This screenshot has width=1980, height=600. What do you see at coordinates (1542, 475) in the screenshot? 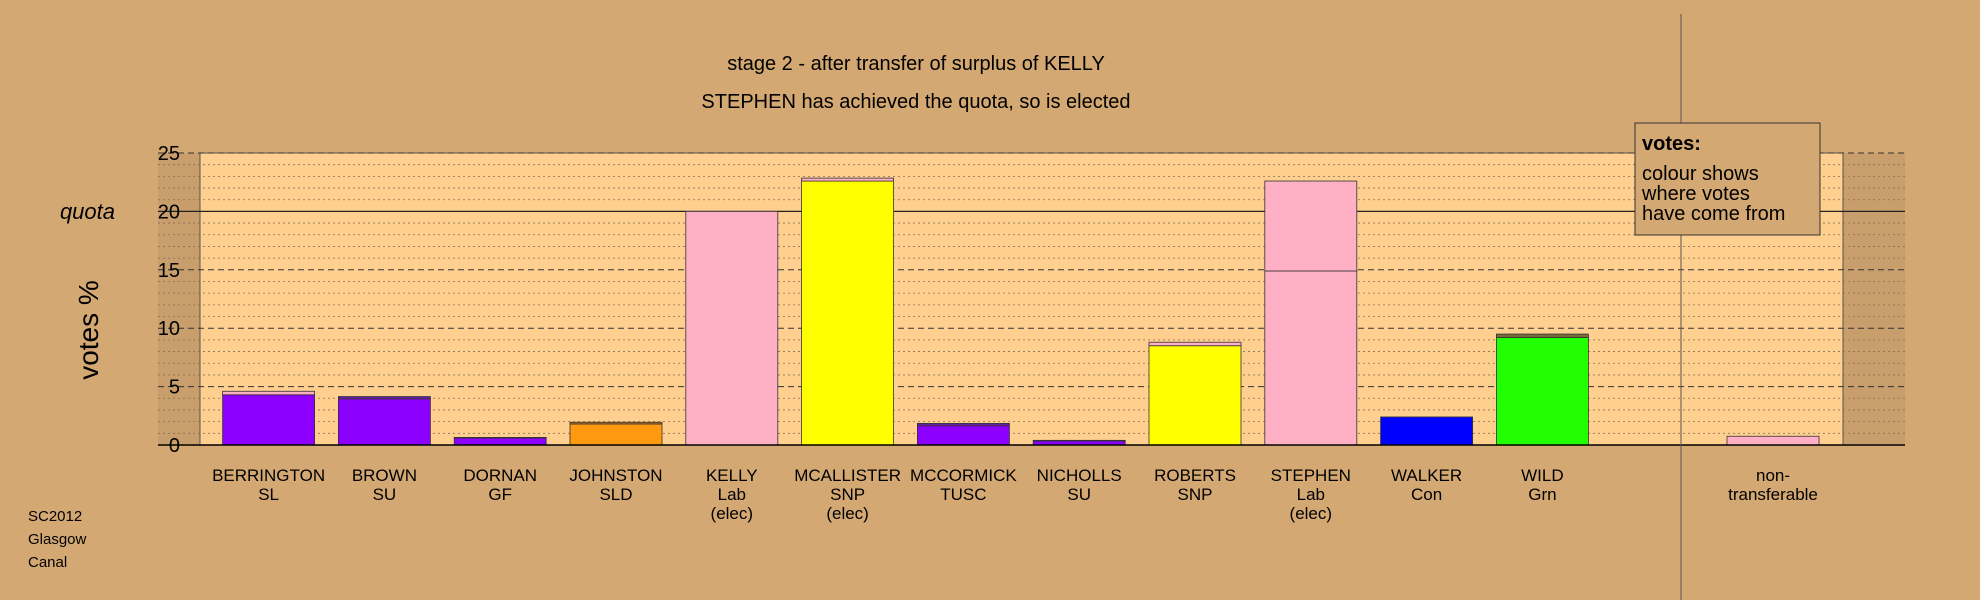
I see `candidate-name: WILD` at bounding box center [1542, 475].